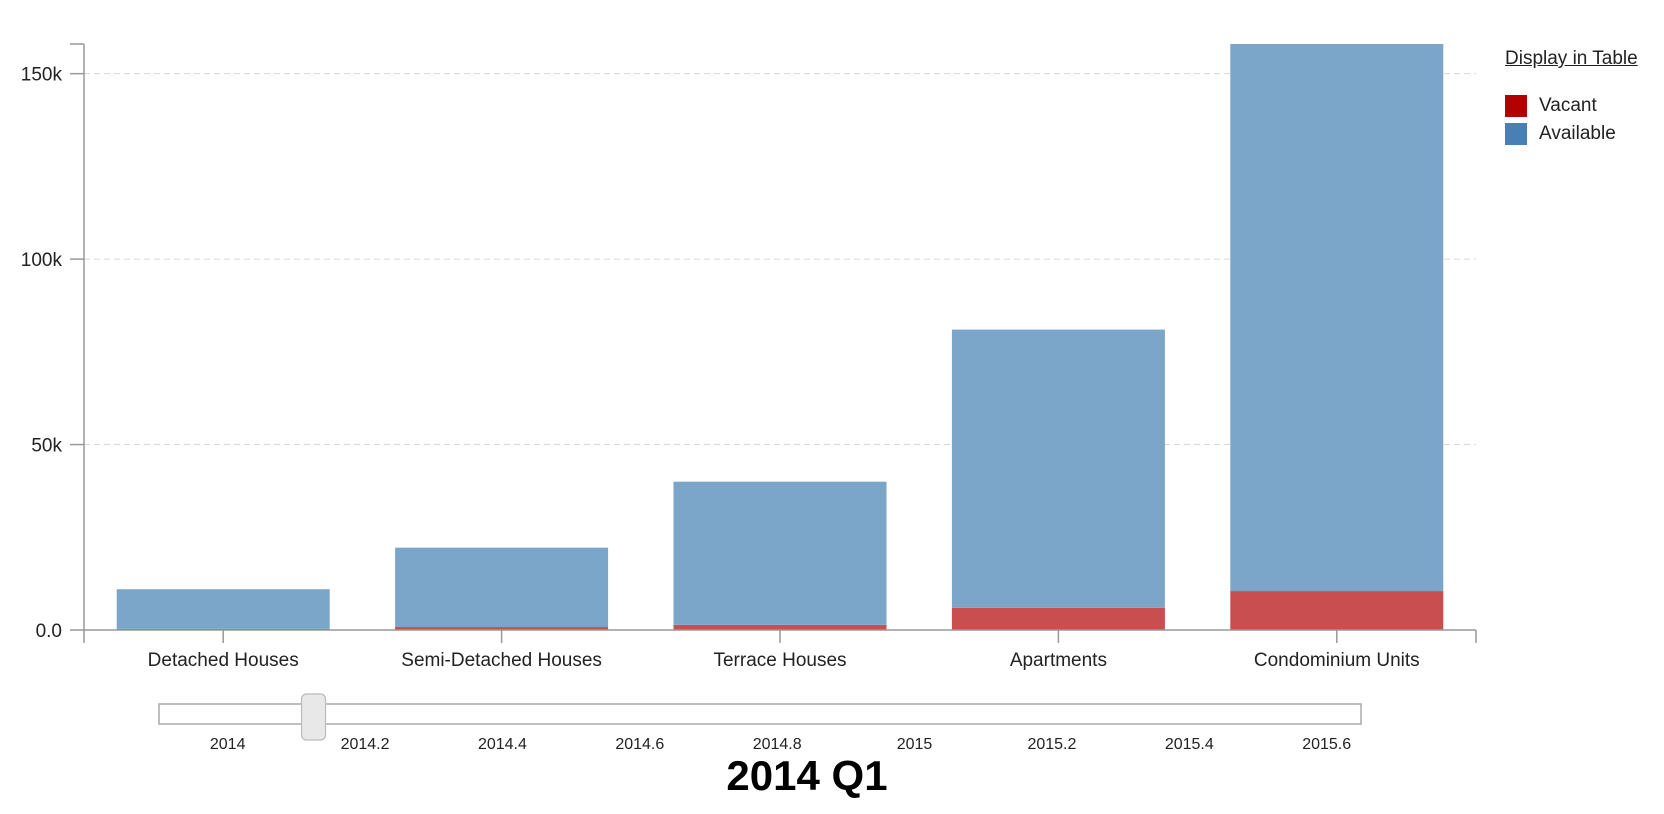  Describe the element at coordinates (639, 744) in the screenshot. I see `slider-tick-label: 2014.6` at that location.